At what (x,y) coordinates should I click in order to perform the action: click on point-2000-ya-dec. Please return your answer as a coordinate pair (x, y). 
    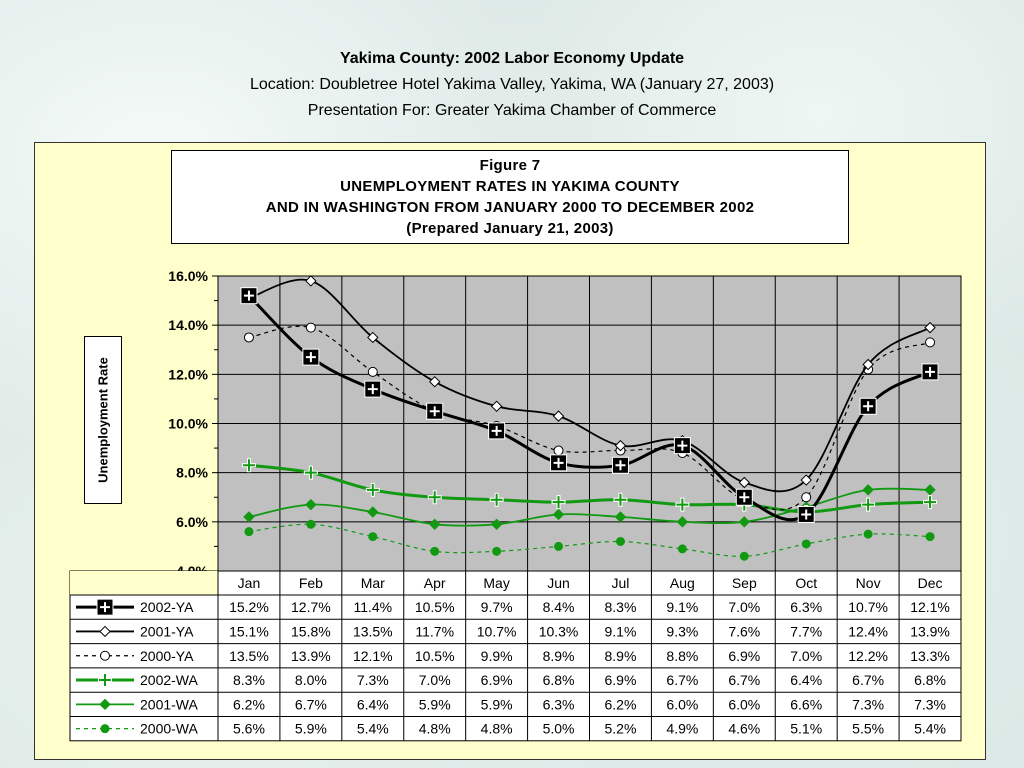
    Looking at the image, I should click on (930, 342).